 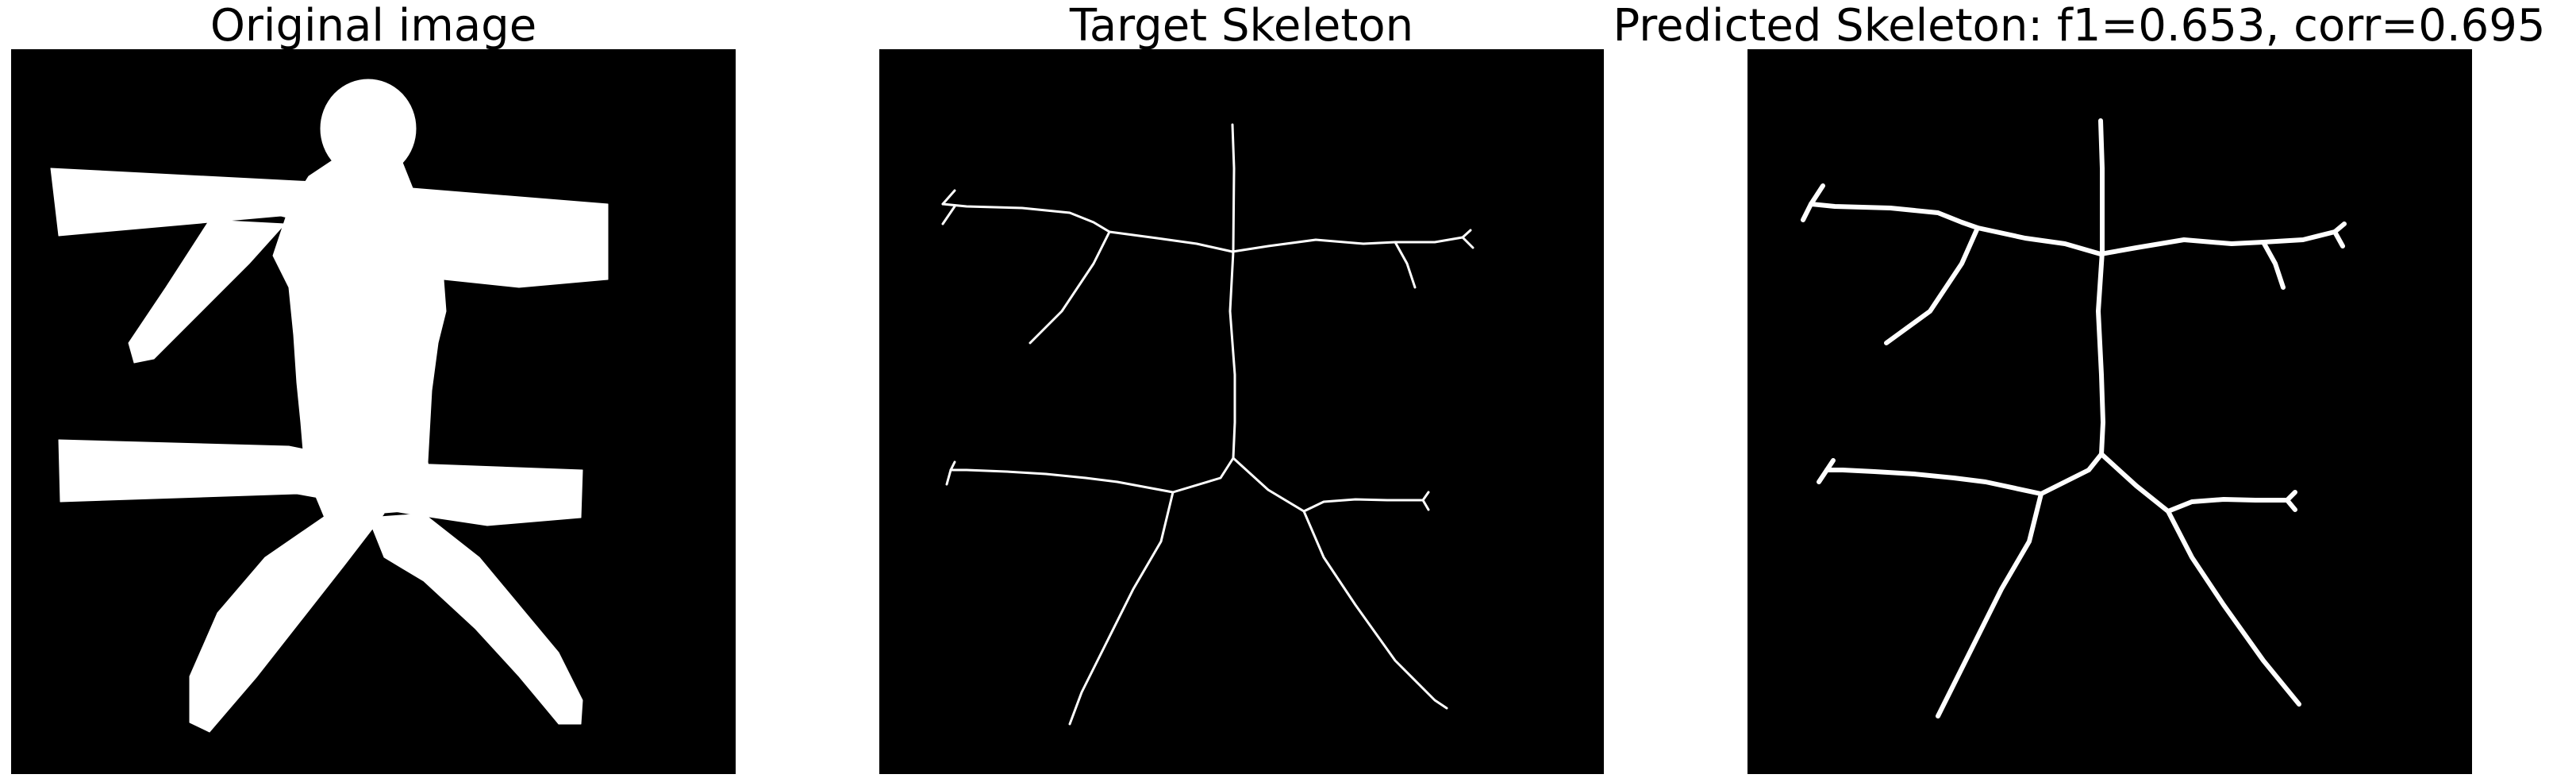 I want to click on predicted-upper-left-branch, so click(x=1956, y=229).